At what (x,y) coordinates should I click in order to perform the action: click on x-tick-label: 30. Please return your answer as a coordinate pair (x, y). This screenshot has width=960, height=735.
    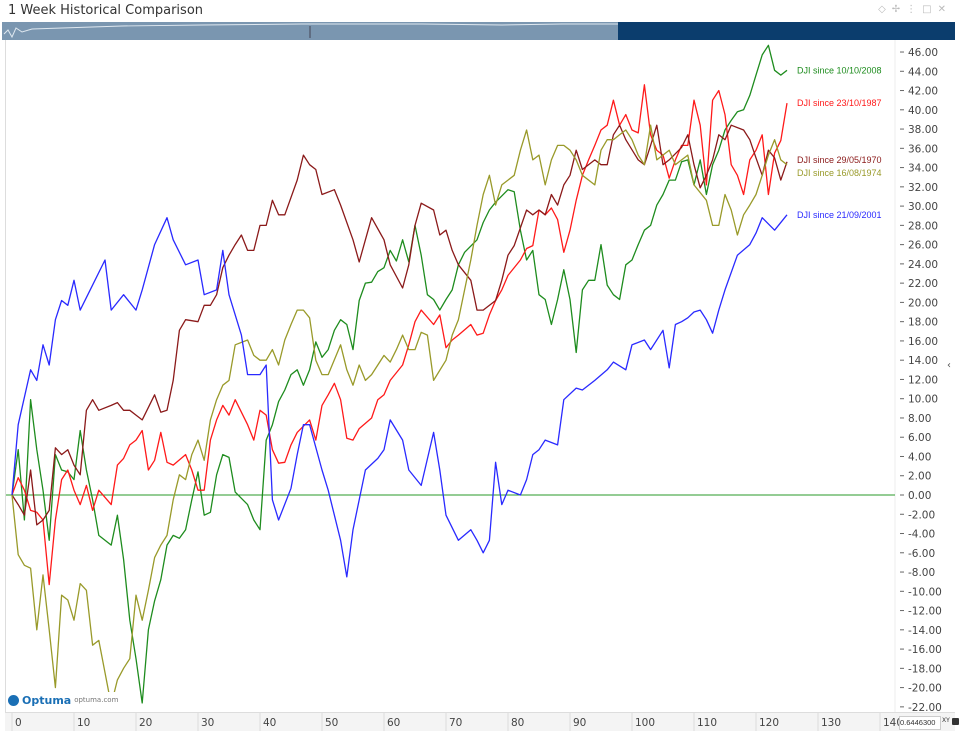
    Looking at the image, I should click on (207, 723).